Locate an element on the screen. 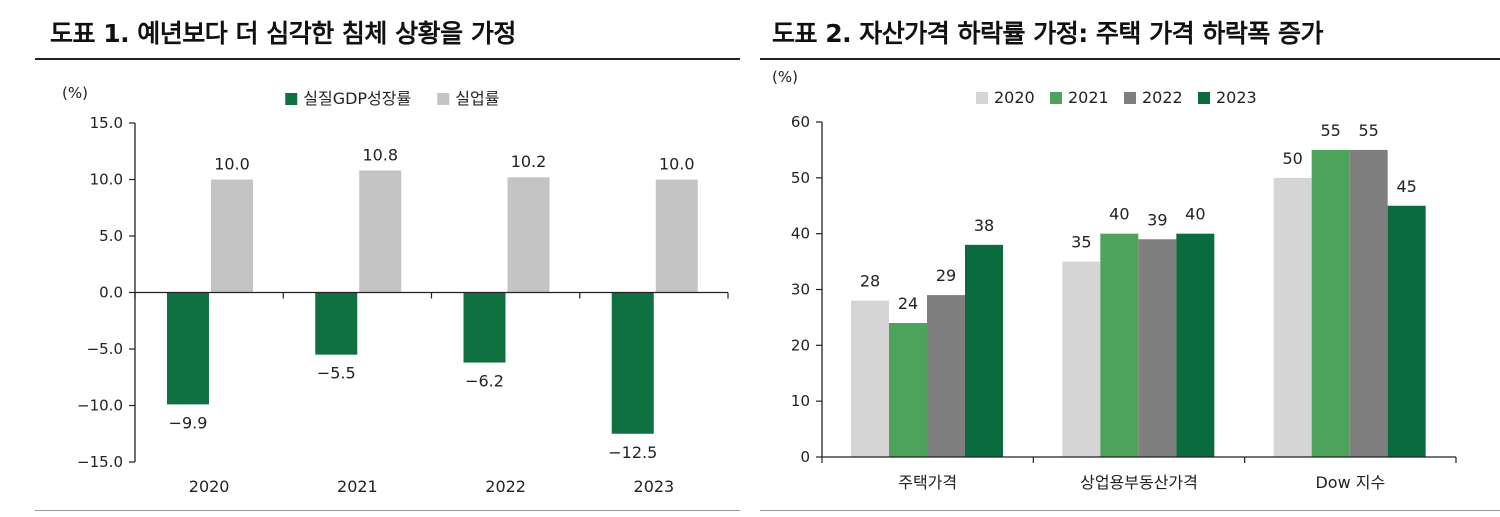 This screenshot has width=1500, height=517. data-label: 10.2 is located at coordinates (529, 161).